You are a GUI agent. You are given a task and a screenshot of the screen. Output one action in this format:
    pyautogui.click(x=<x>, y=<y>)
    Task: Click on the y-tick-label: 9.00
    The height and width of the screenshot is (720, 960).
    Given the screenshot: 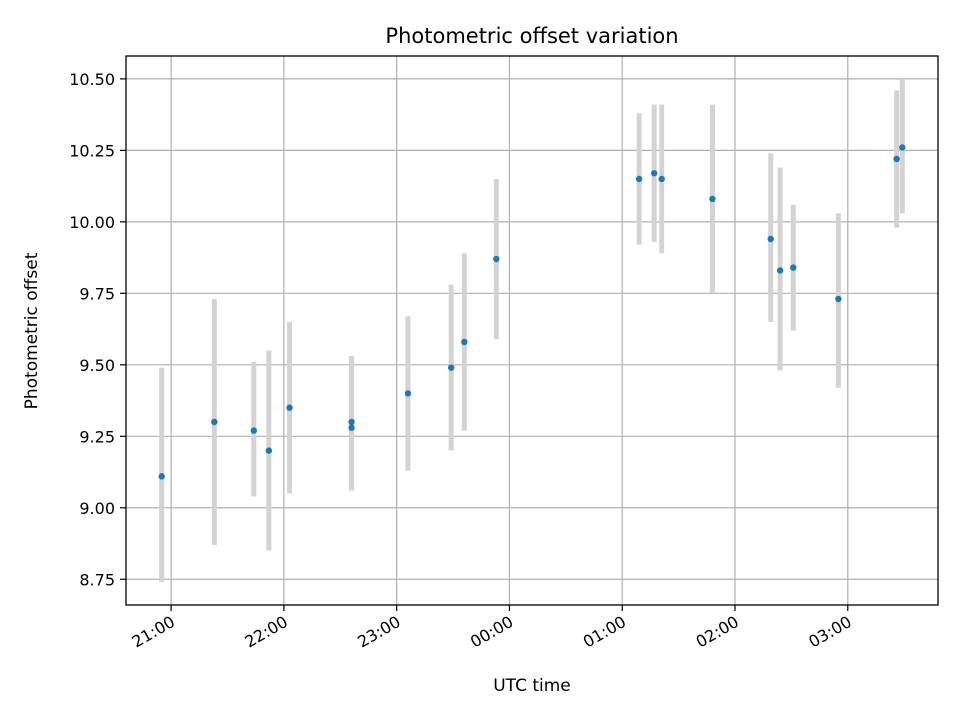 What is the action you would take?
    pyautogui.click(x=97, y=508)
    